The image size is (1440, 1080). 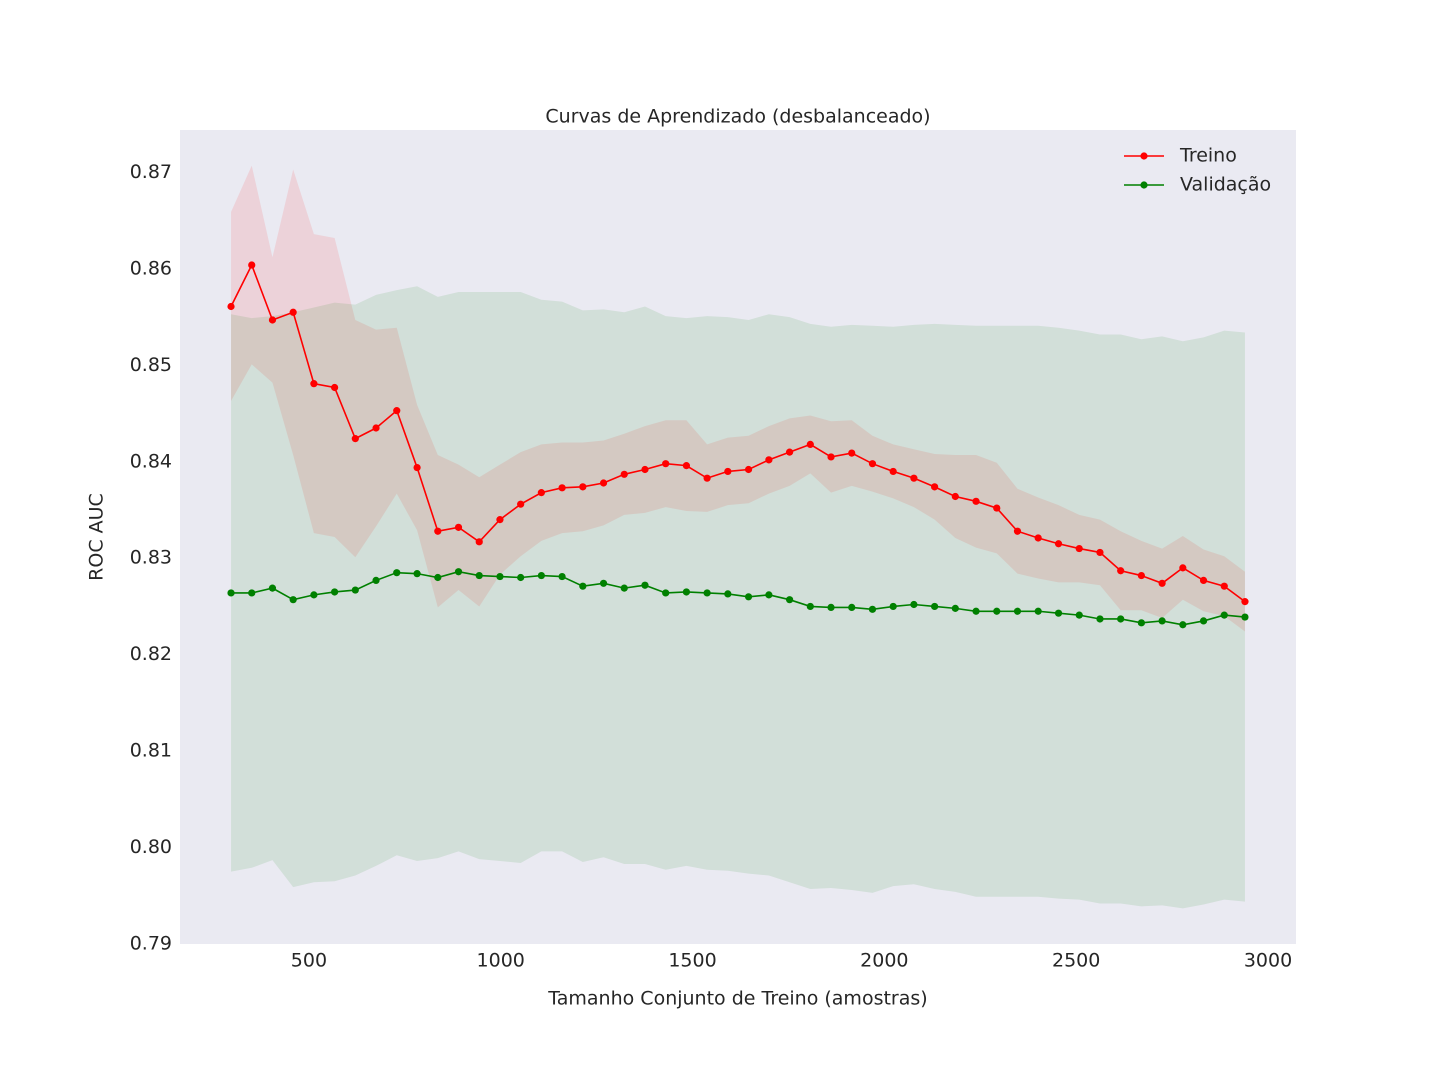 What do you see at coordinates (1208, 156) in the screenshot?
I see `legend-label: Treino` at bounding box center [1208, 156].